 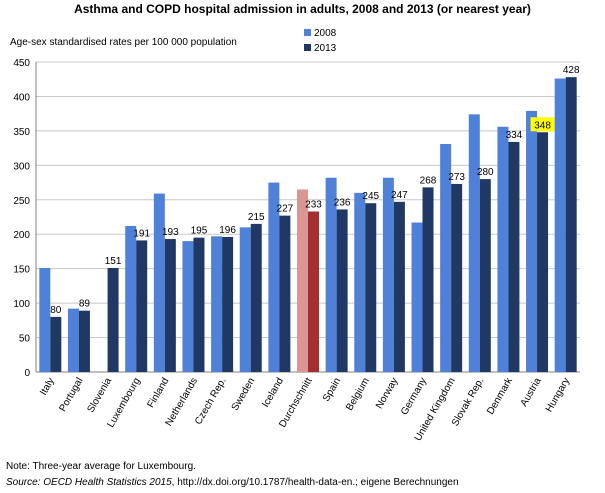 What do you see at coordinates (500, 395) in the screenshot?
I see `x-tick-label: Denmark` at bounding box center [500, 395].